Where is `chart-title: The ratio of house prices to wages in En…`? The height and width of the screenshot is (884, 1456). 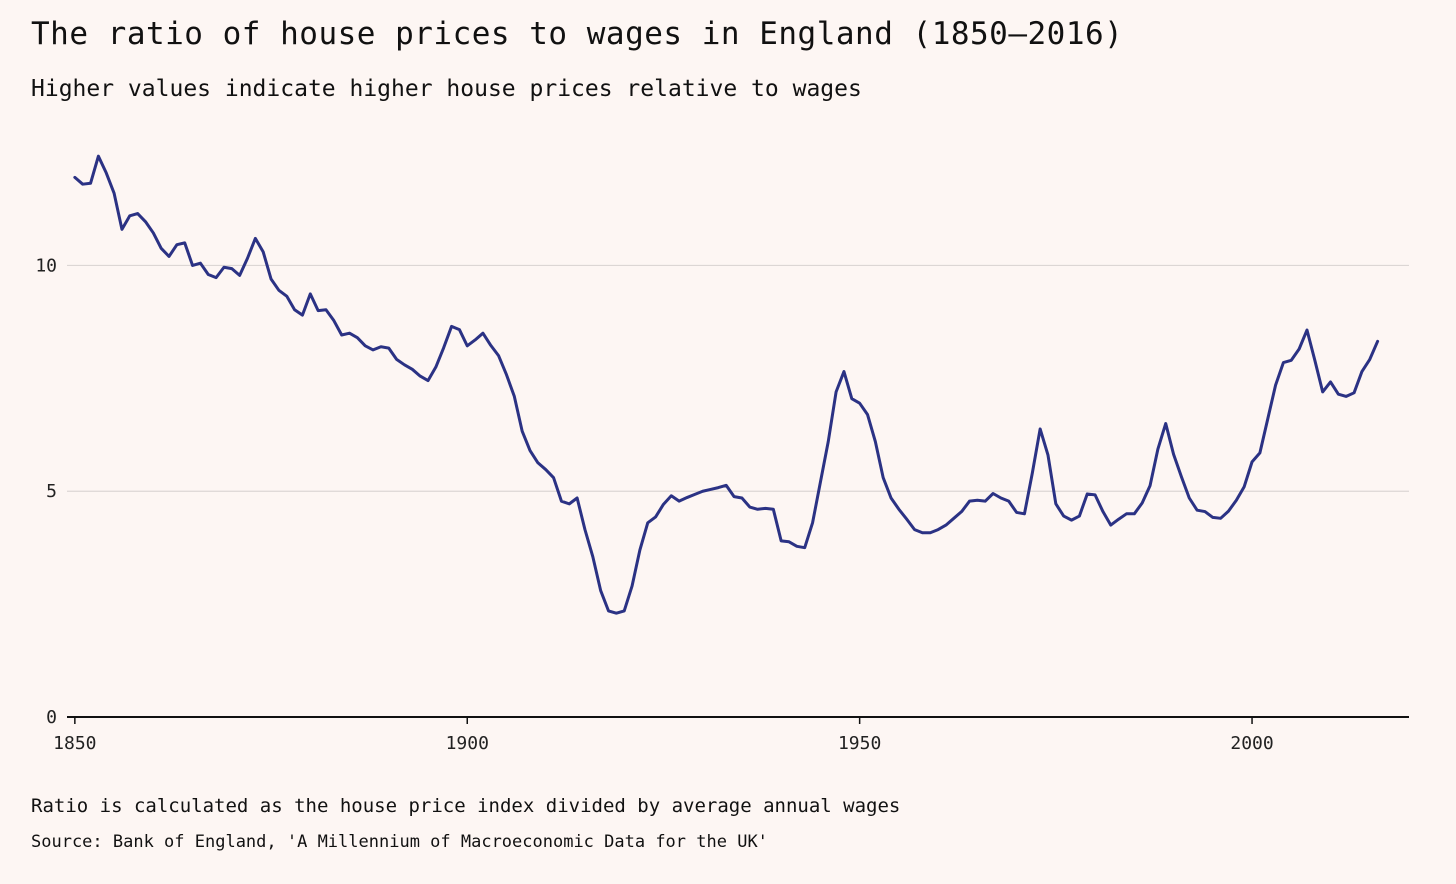 chart-title: The ratio of house prices to wages in En… is located at coordinates (577, 34).